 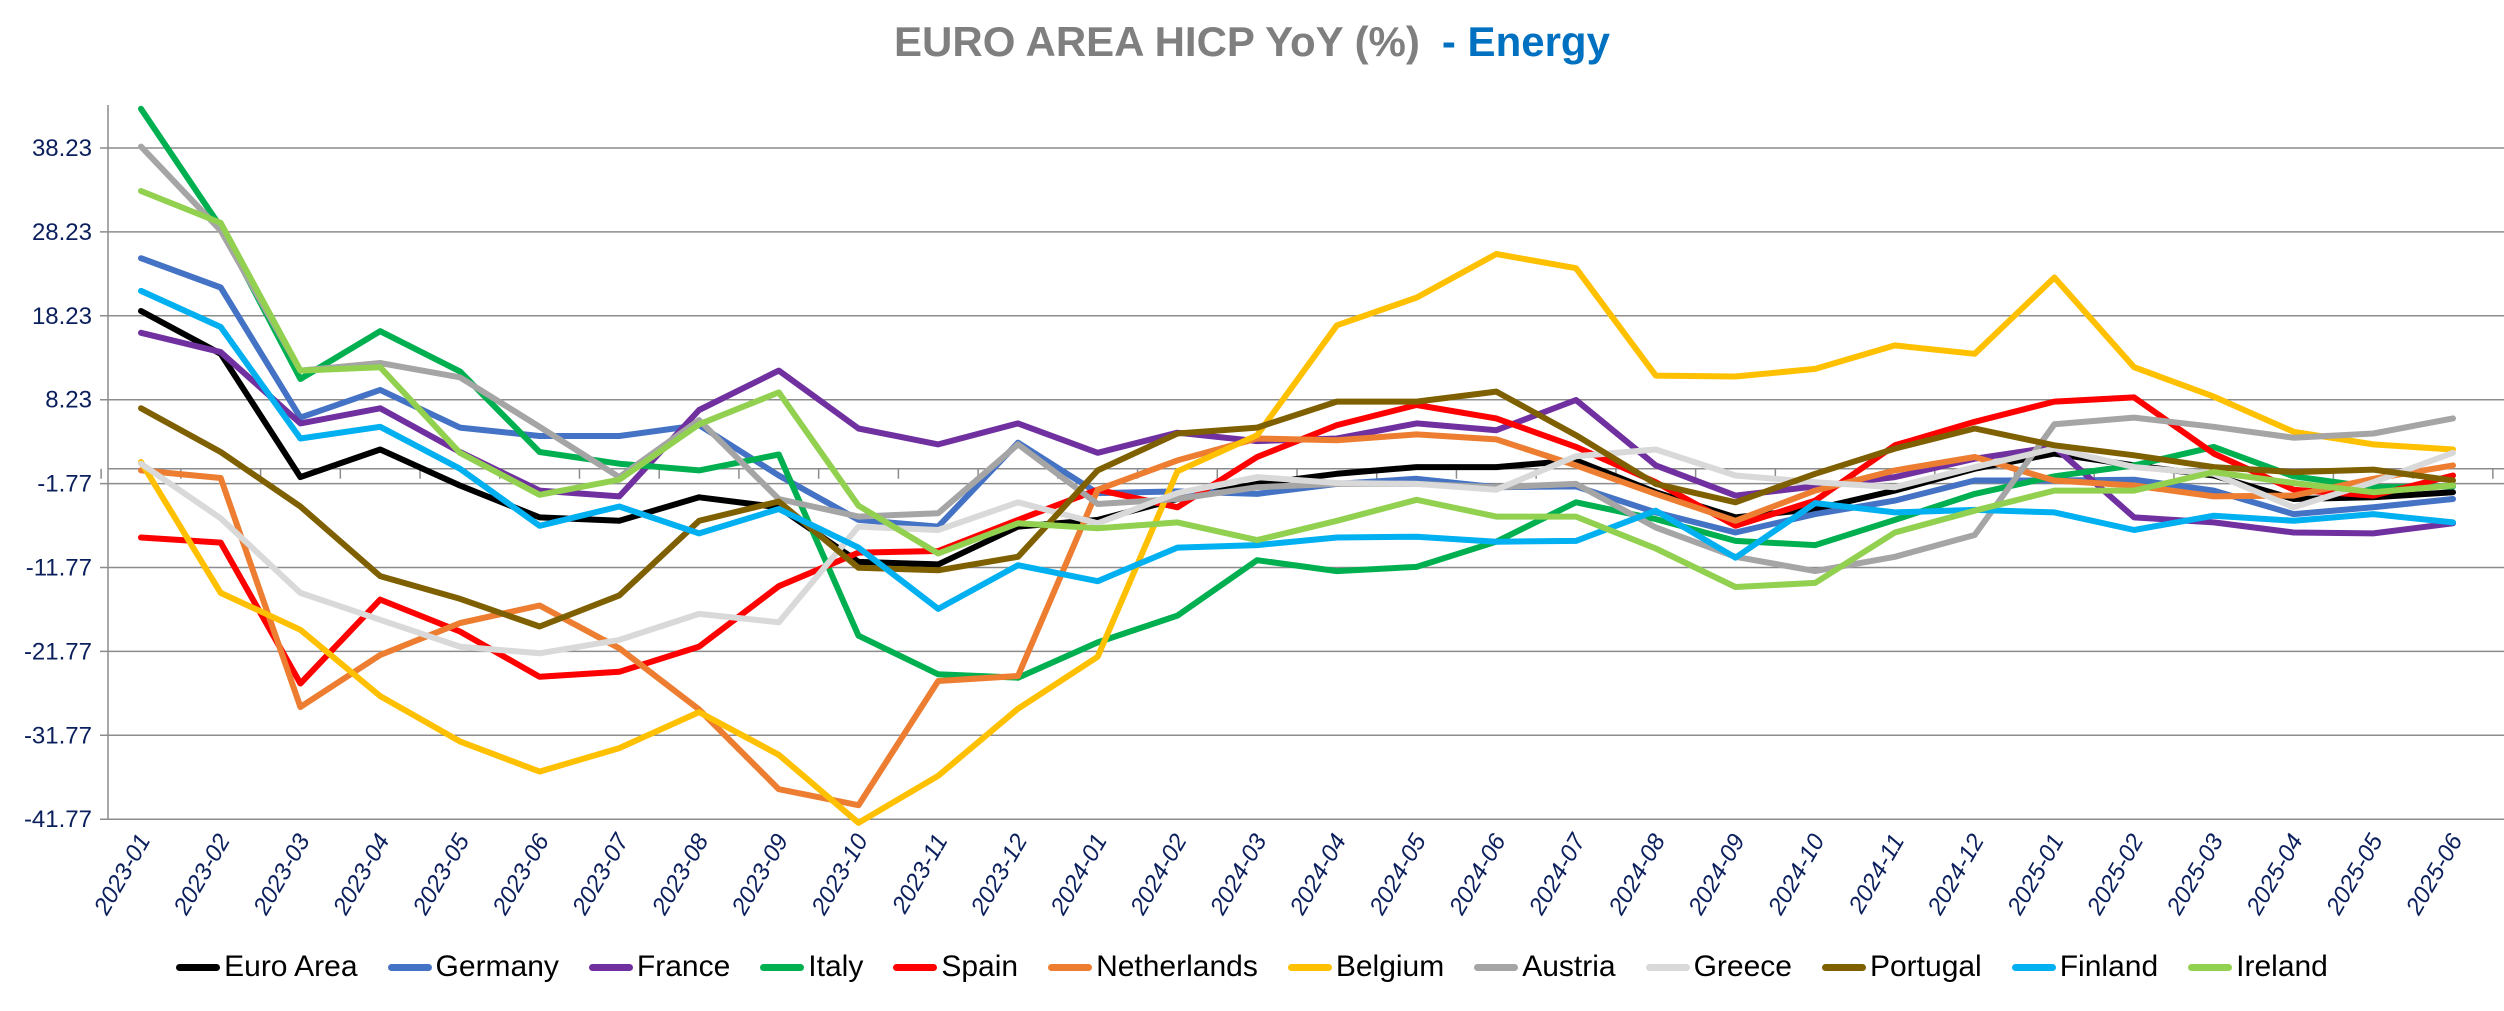 What do you see at coordinates (361, 875) in the screenshot?
I see `x-tick-label: 2023-04` at bounding box center [361, 875].